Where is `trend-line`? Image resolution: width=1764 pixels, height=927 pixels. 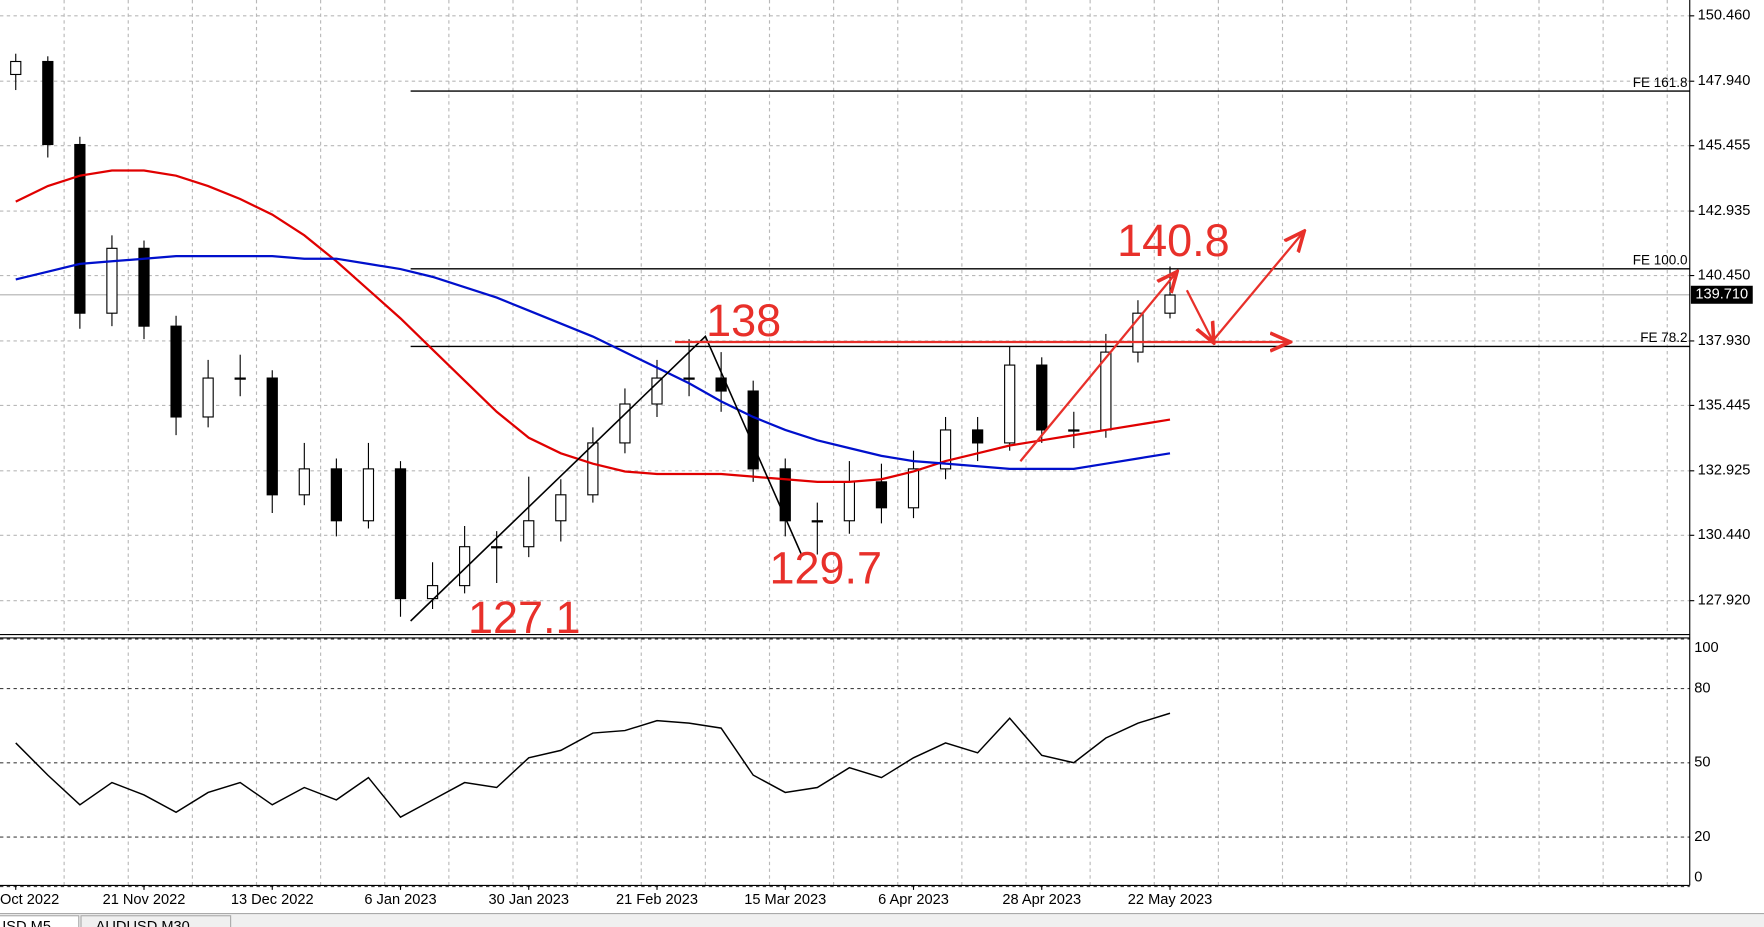
trend-line is located at coordinates (606, 478).